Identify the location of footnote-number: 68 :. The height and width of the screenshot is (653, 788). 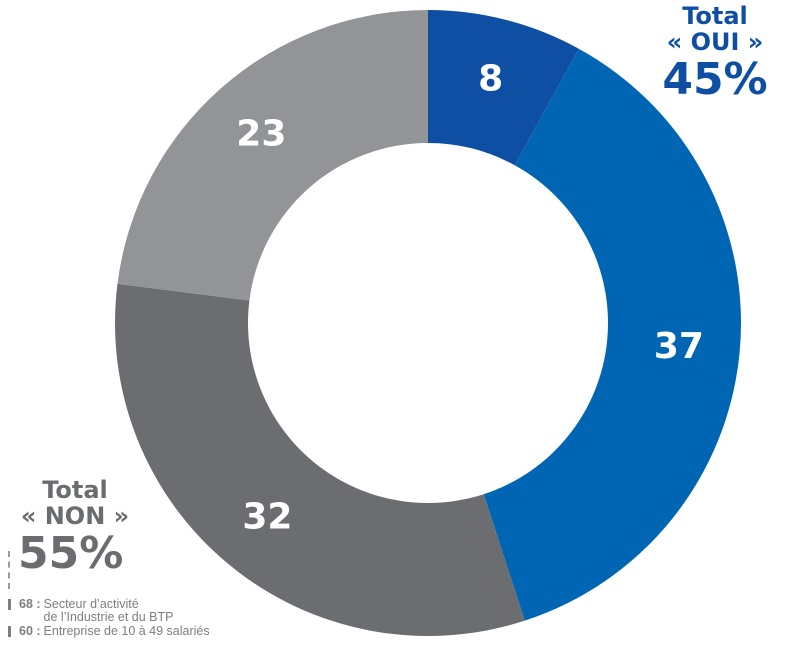
(30, 604).